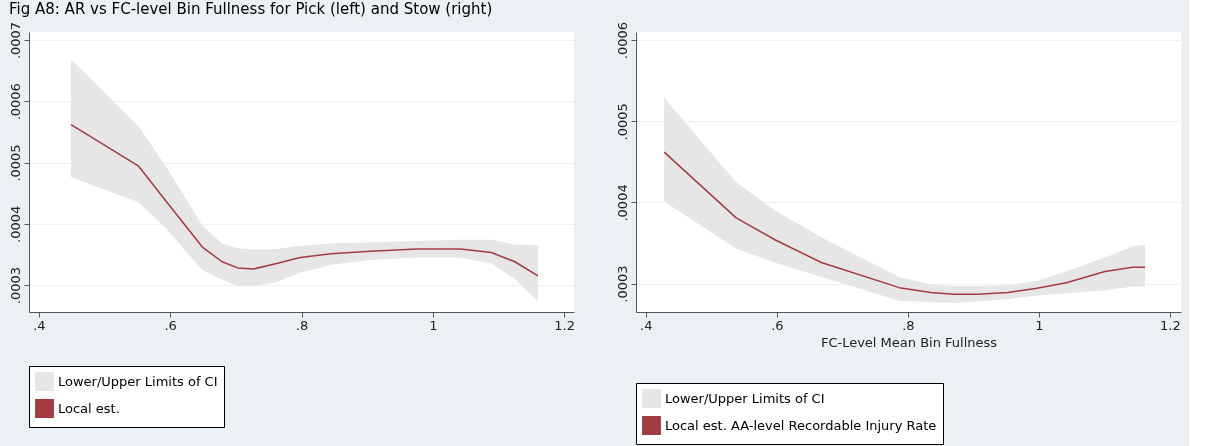  What do you see at coordinates (15, 40) in the screenshot?
I see `y-tick-label: .0007` at bounding box center [15, 40].